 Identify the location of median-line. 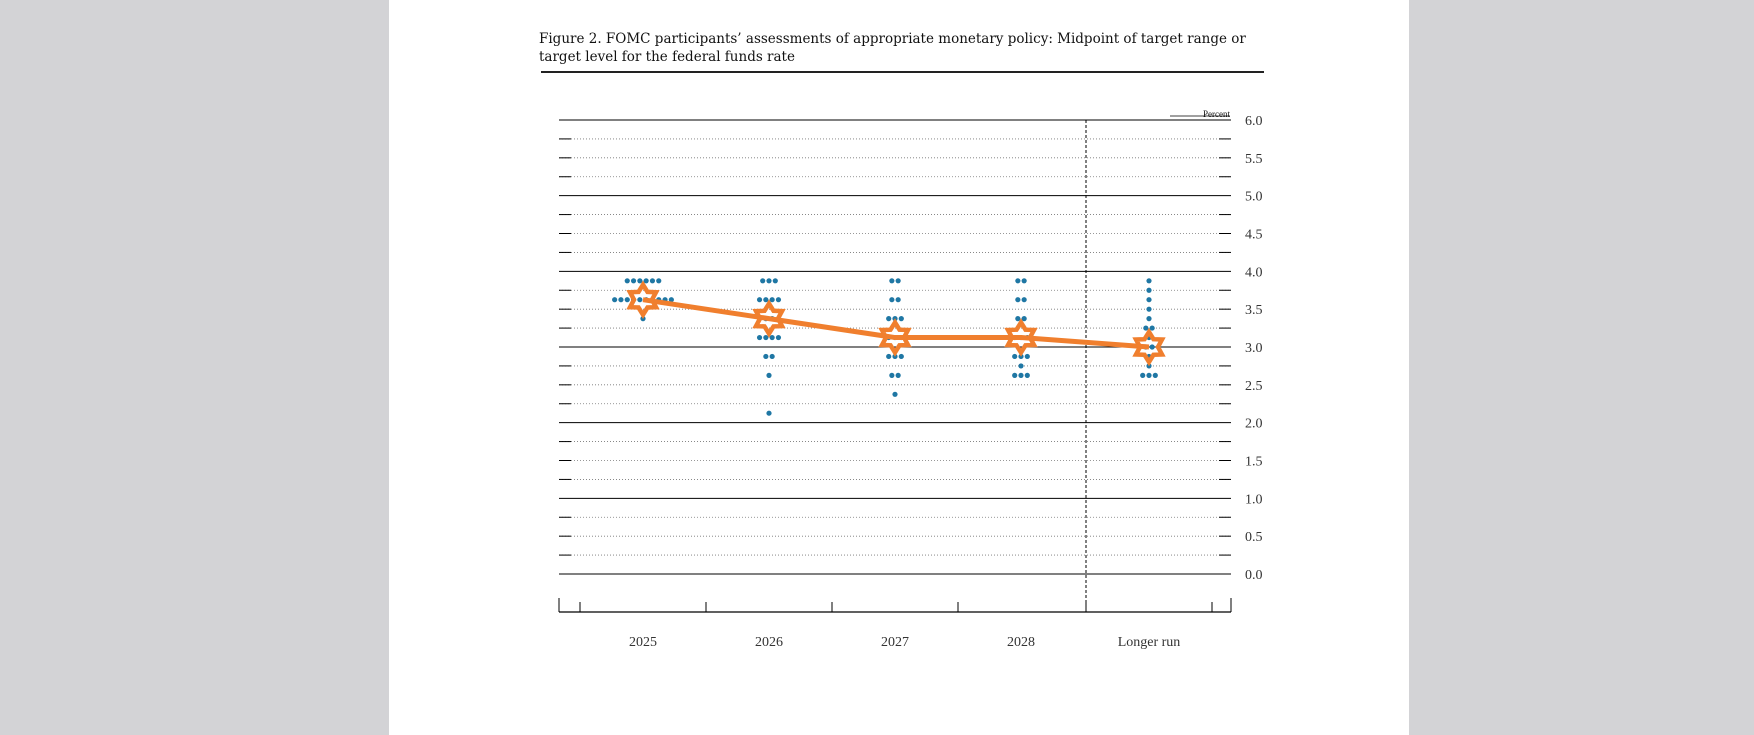
(896, 323).